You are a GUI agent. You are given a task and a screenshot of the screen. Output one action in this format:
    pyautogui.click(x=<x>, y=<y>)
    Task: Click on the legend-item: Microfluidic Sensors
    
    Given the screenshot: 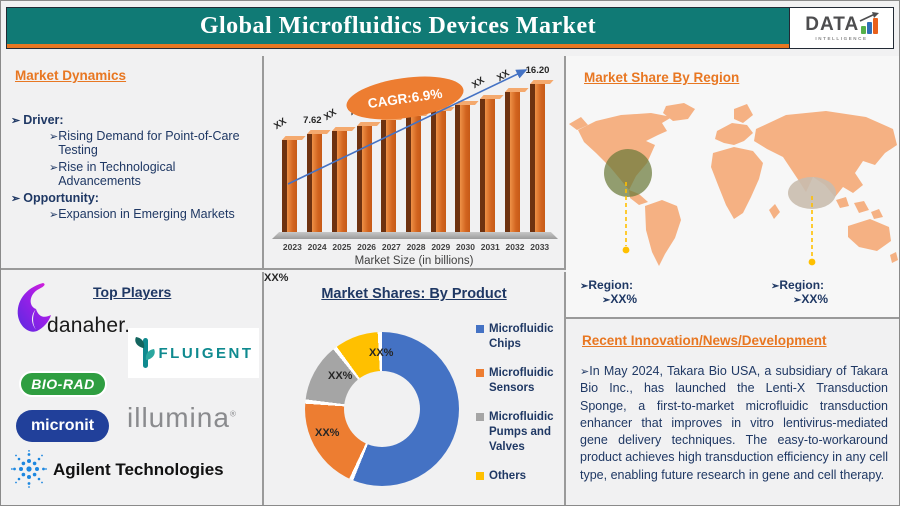 What is the action you would take?
    pyautogui.click(x=519, y=381)
    